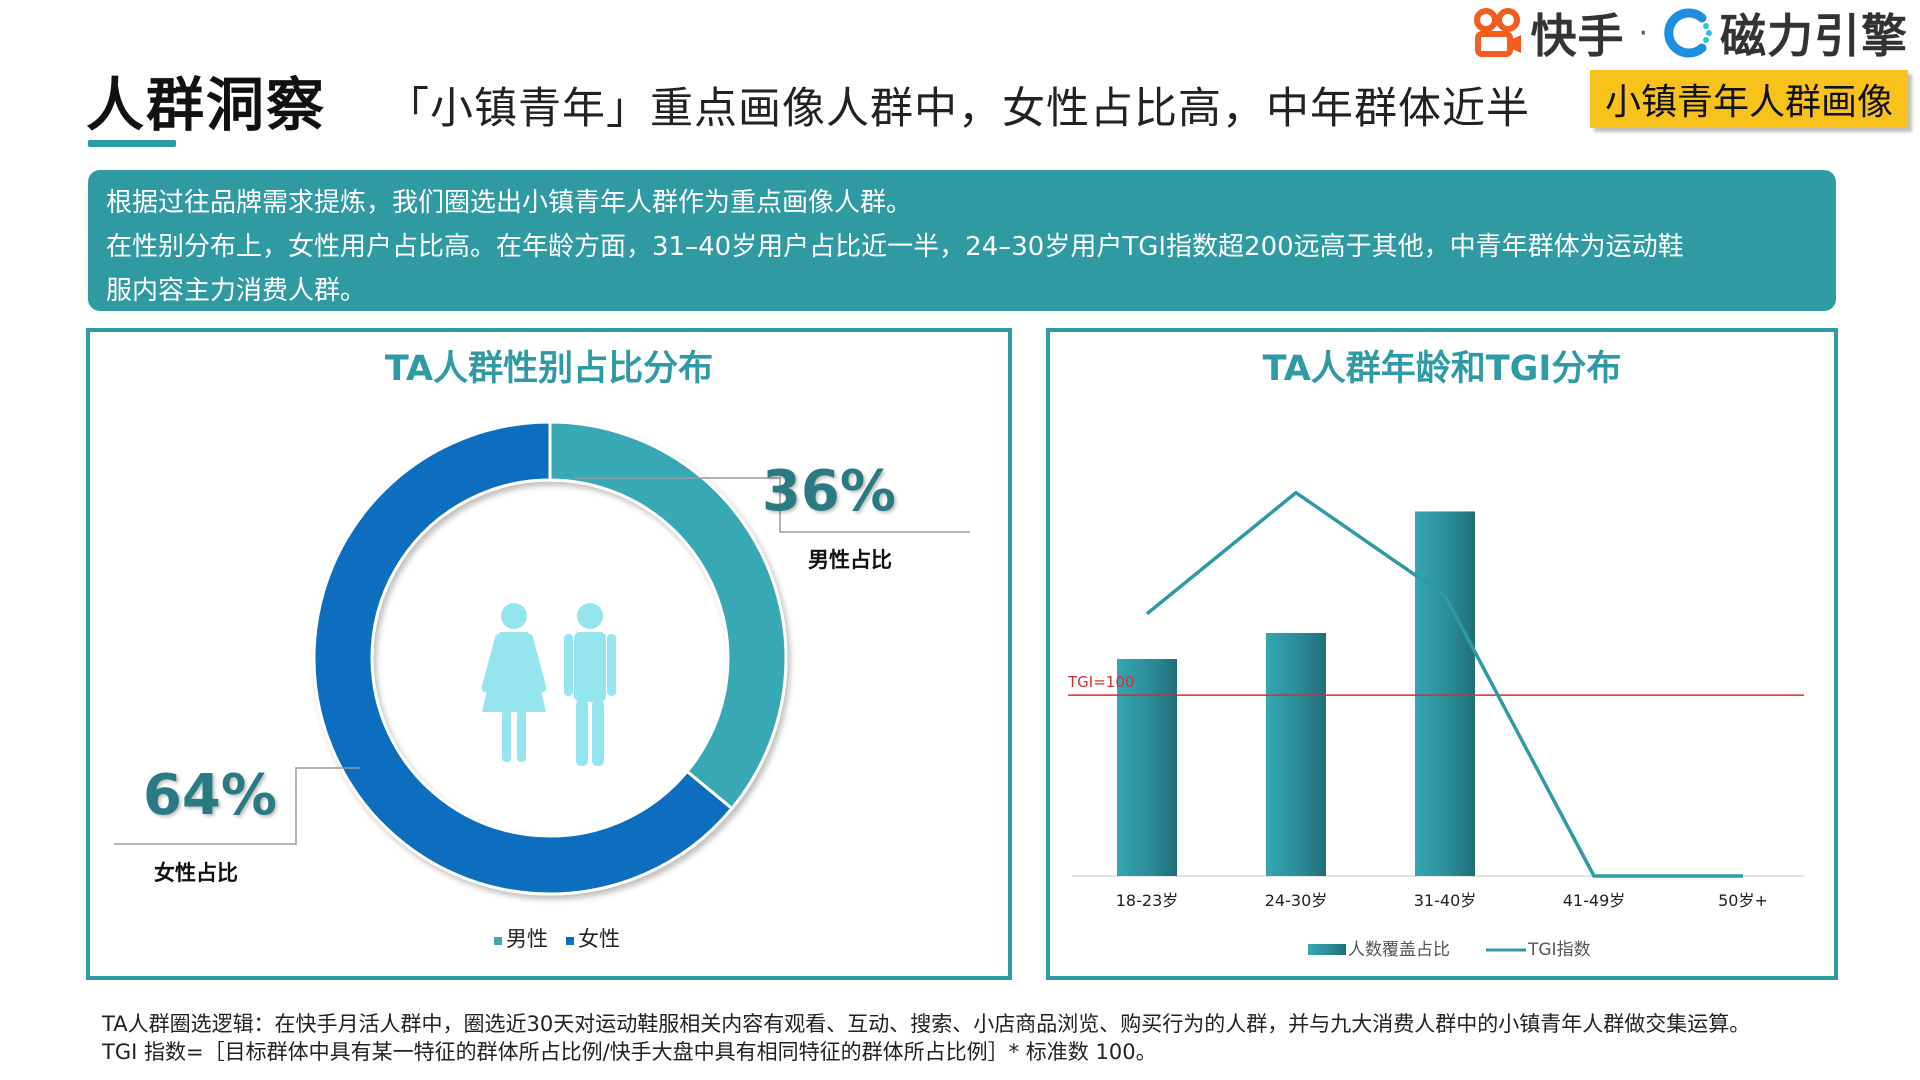  Describe the element at coordinates (509, 203) in the screenshot. I see `summary-line: 根据过往品牌需求提炼，我们圈选出小镇青年人群作为重点画像人群。` at that location.